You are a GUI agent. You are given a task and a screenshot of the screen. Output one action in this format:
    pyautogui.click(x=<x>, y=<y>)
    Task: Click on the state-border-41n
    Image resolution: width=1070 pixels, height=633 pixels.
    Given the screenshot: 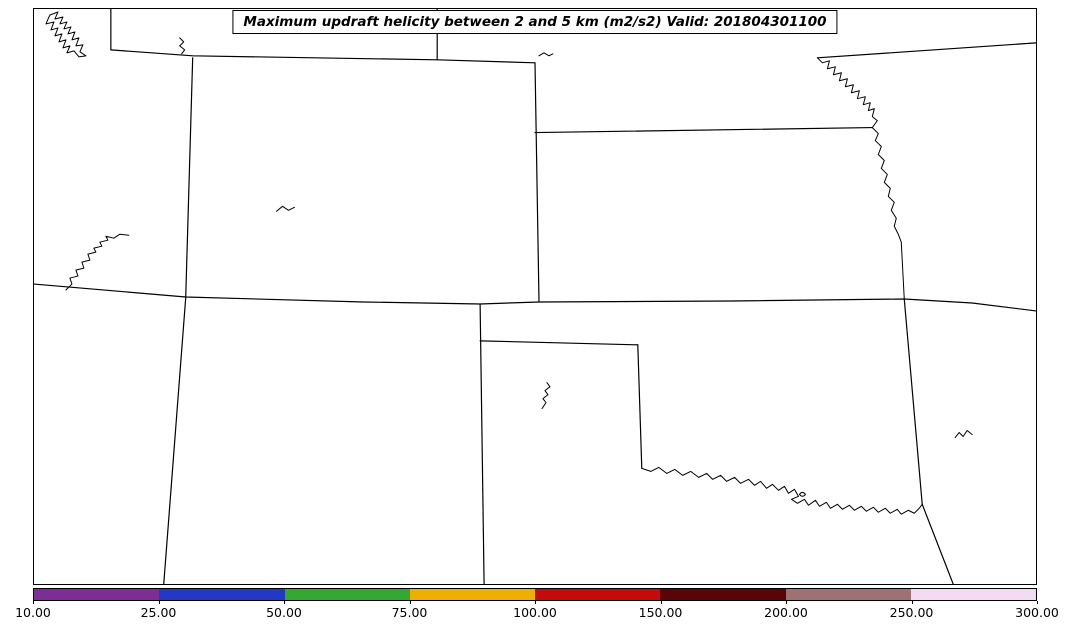 What is the action you would take?
    pyautogui.click(x=323, y=56)
    